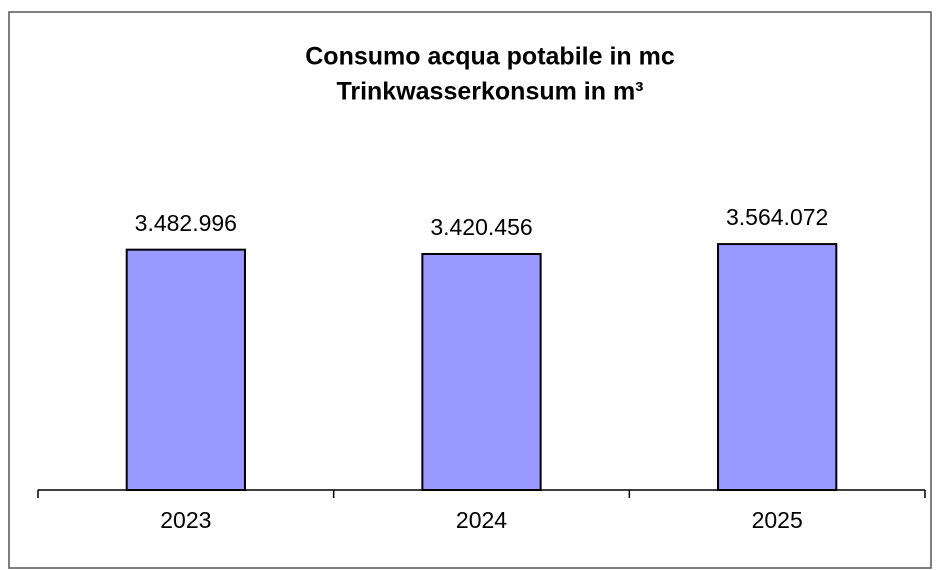 The width and height of the screenshot is (939, 570). I want to click on data-label: 3.482.996, so click(186, 223).